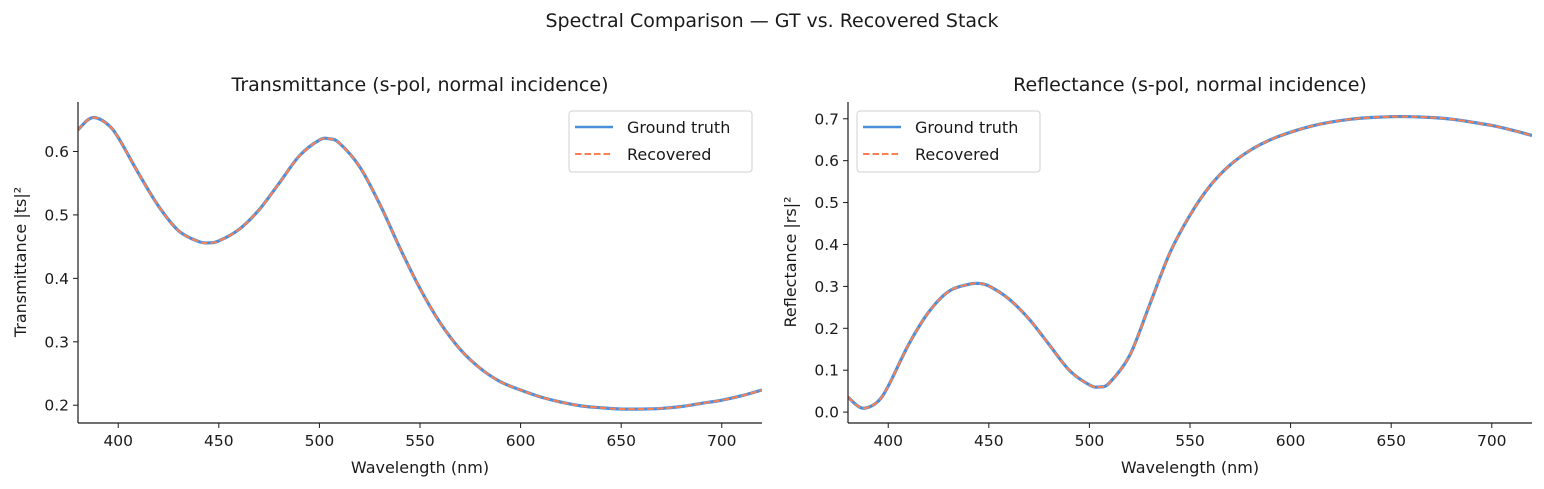 The image size is (1544, 489). I want to click on transmittance-y-tick-label: 0.2, so click(56, 406).